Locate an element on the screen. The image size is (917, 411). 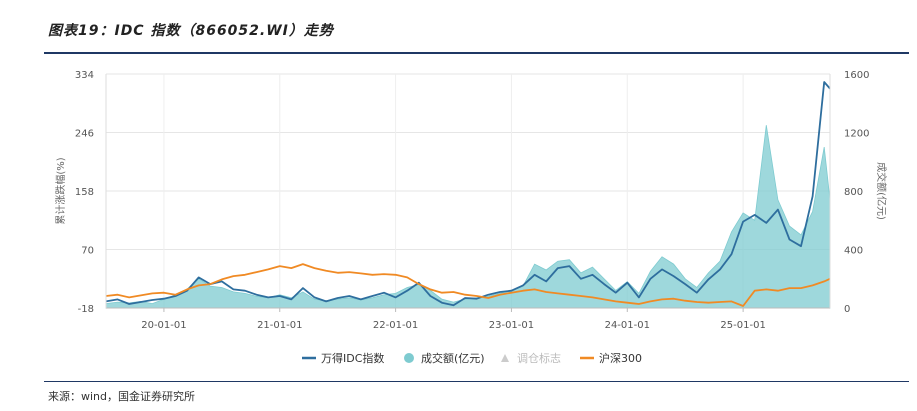
top-rule is located at coordinates (476, 53).